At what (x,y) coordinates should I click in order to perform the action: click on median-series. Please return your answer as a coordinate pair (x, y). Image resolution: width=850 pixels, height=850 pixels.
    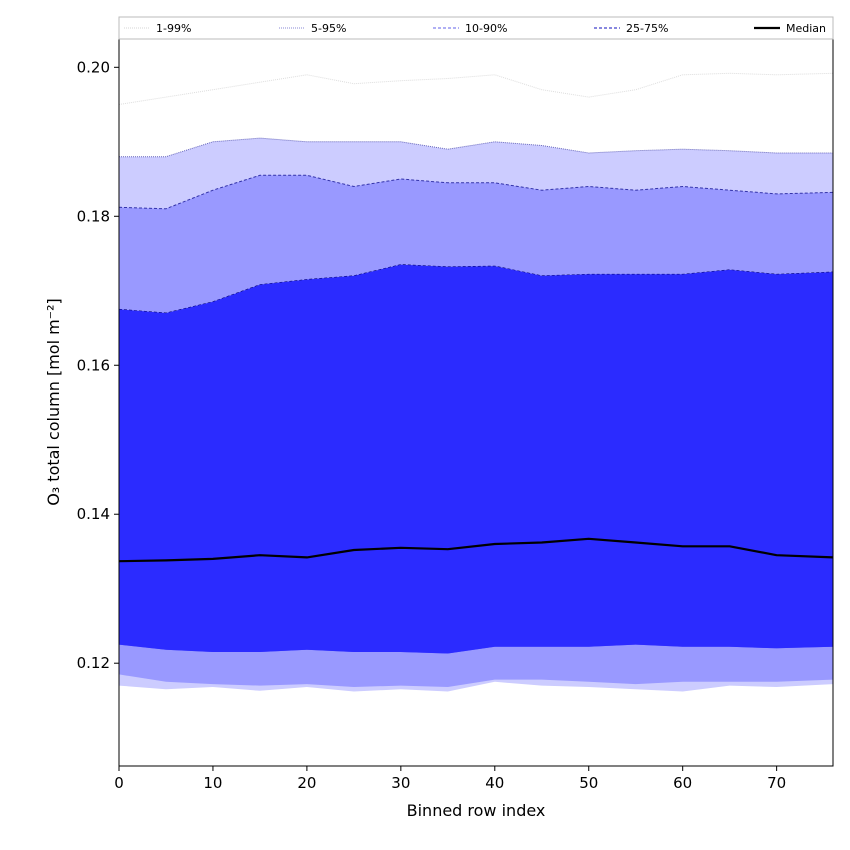
    Looking at the image, I should click on (476, 550).